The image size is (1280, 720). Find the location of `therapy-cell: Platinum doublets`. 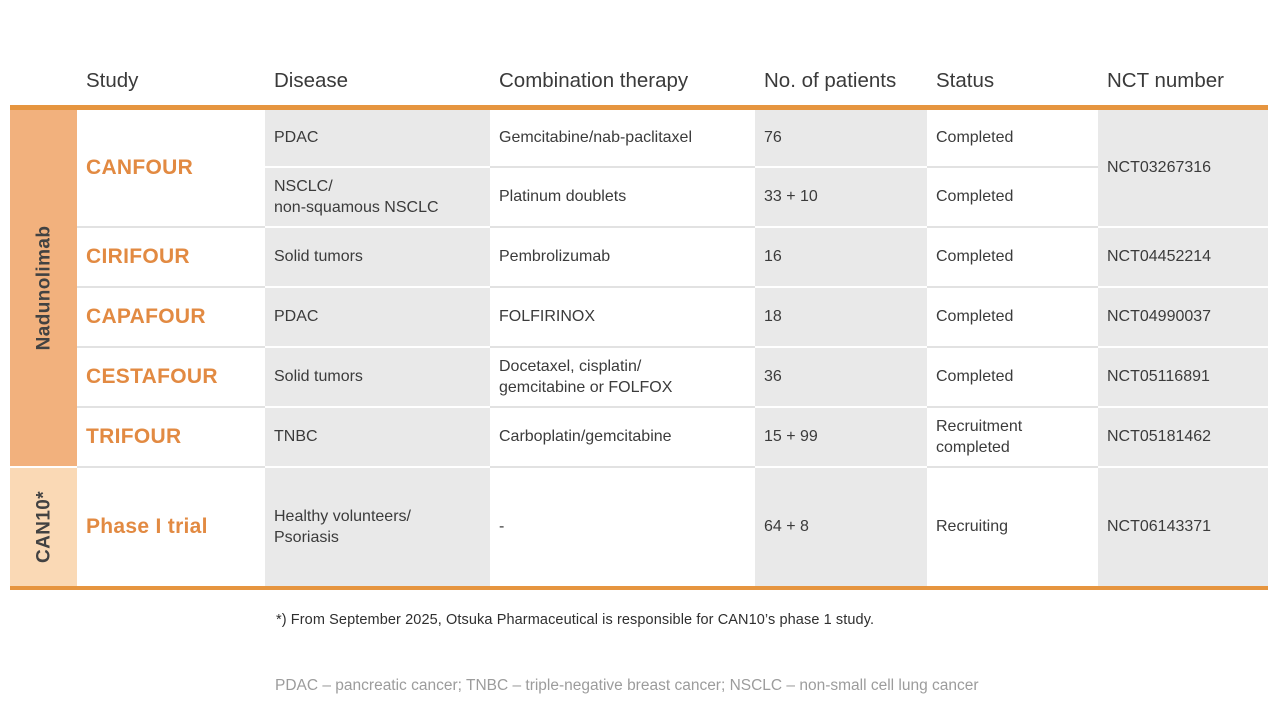

therapy-cell: Platinum doublets is located at coordinates (622, 196).